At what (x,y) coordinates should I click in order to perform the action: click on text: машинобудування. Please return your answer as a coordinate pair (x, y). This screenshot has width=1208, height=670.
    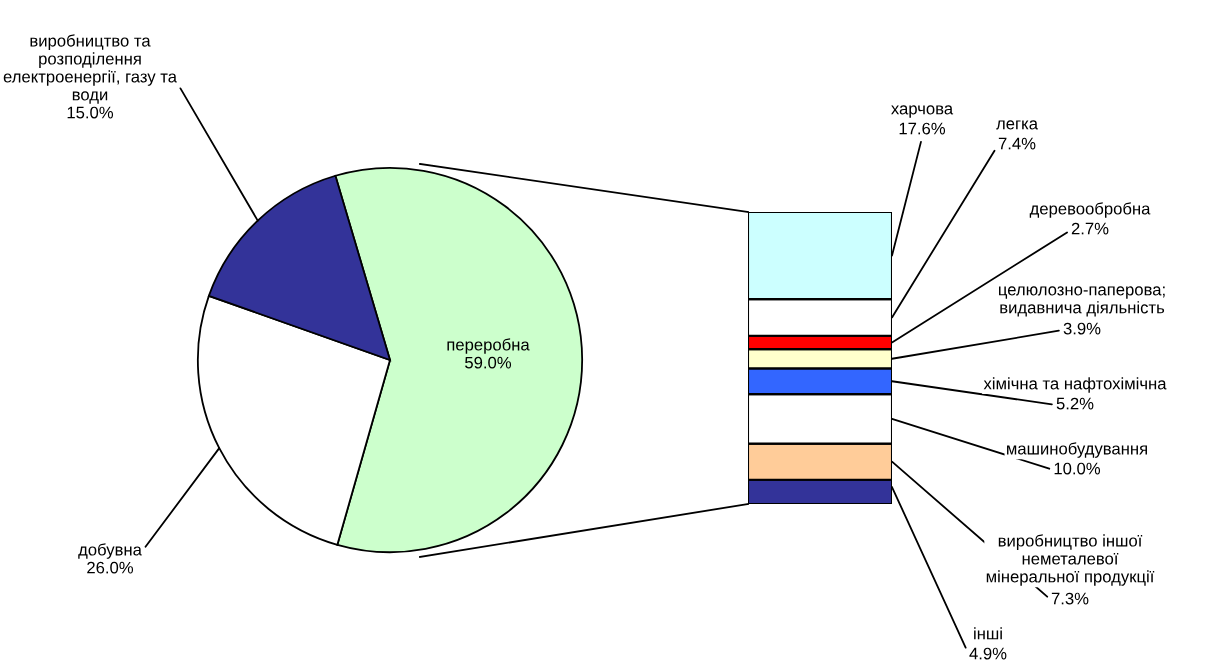
    Looking at the image, I should click on (1077, 450).